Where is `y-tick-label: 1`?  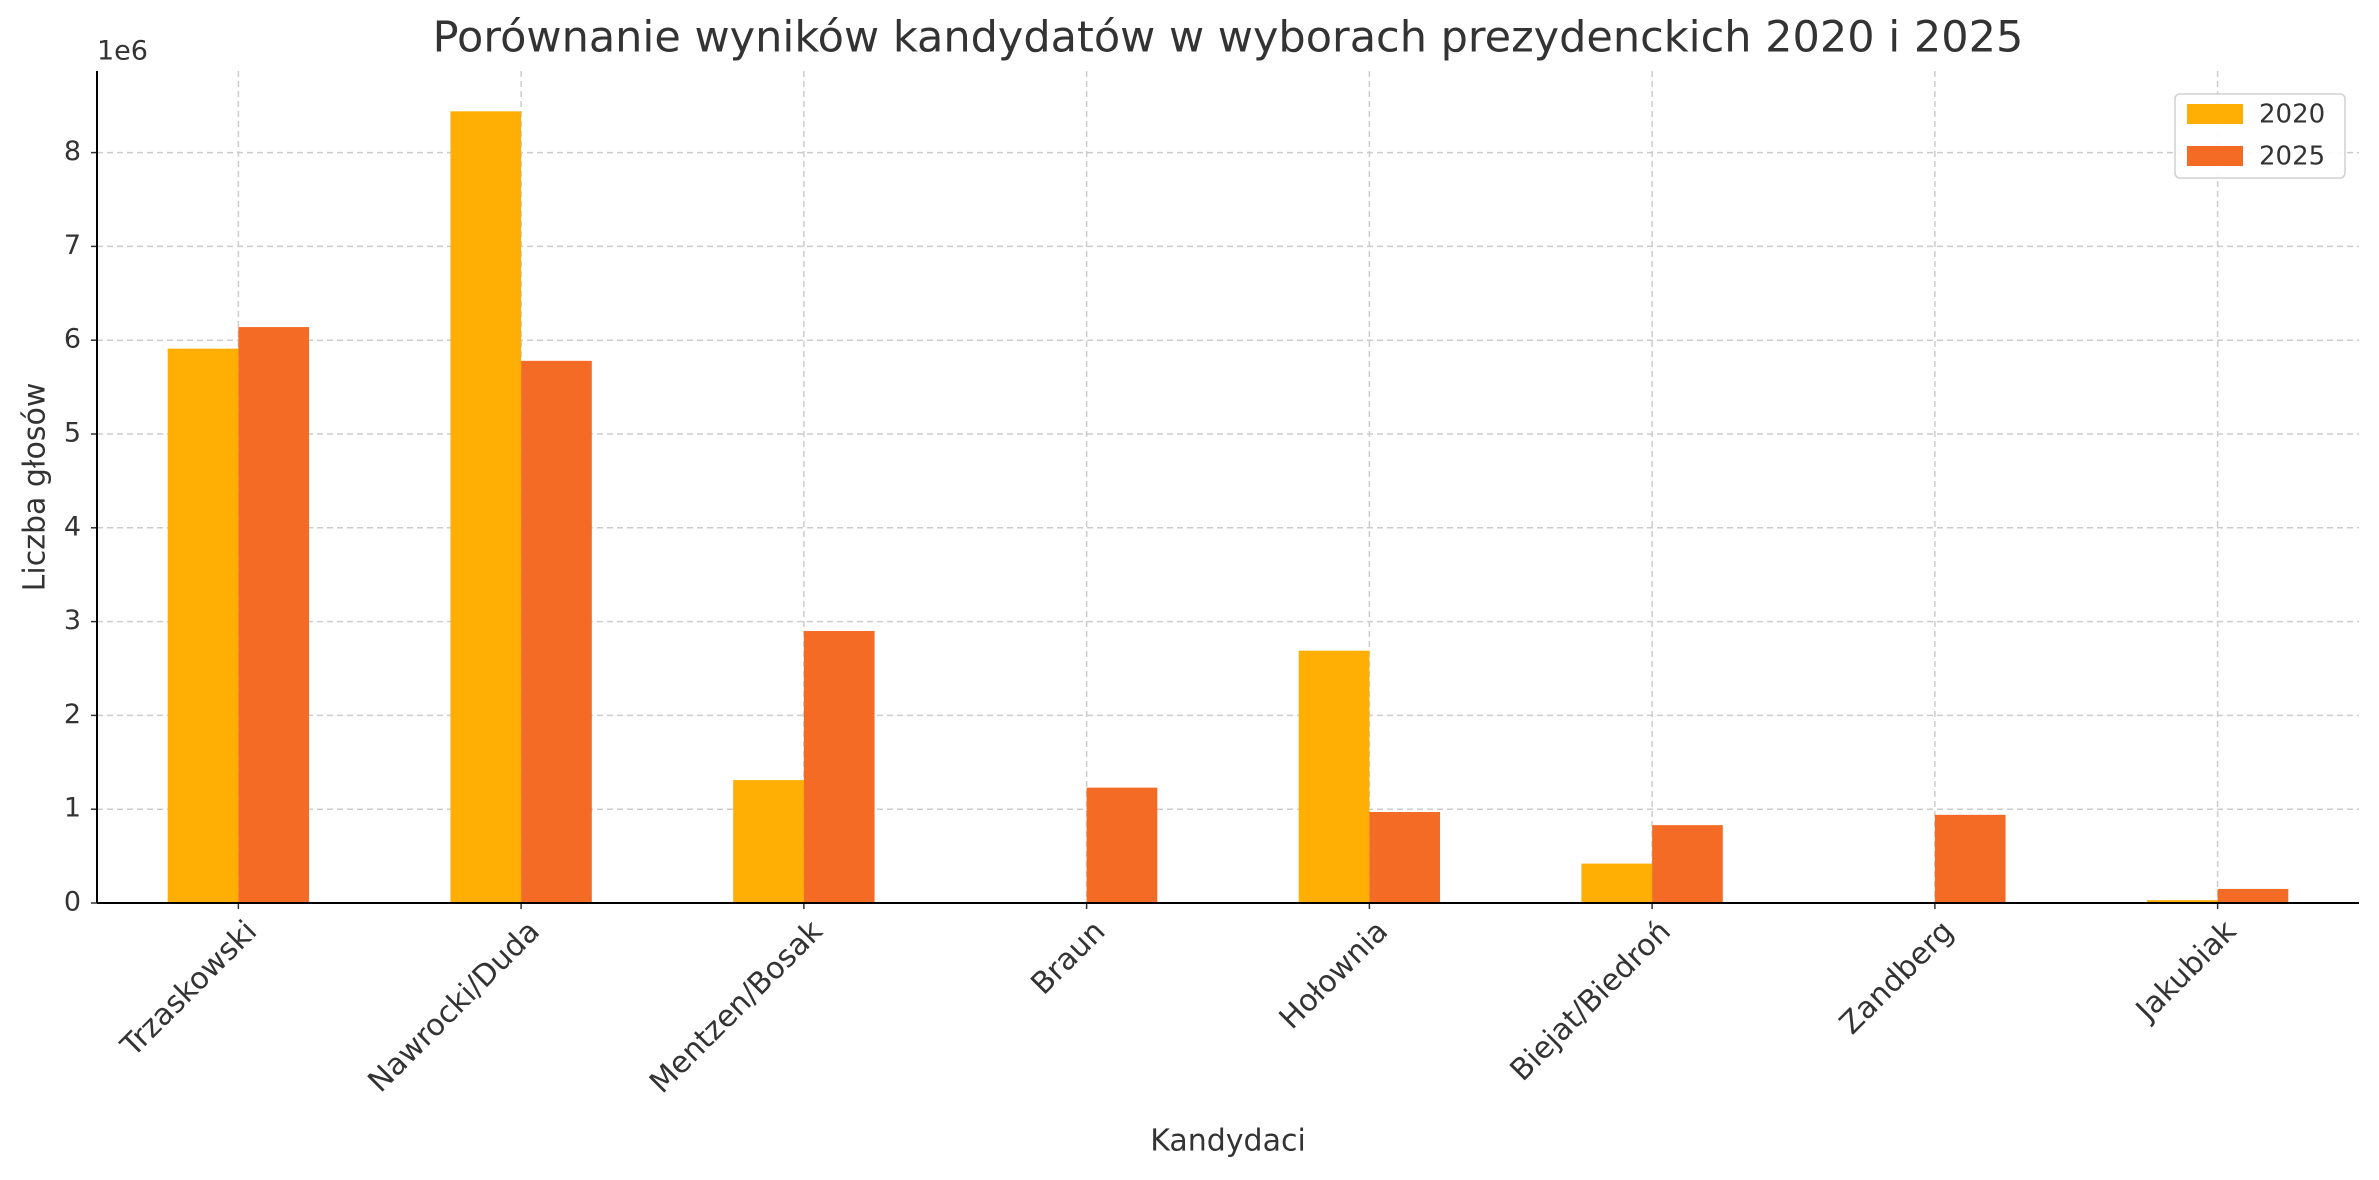
y-tick-label: 1 is located at coordinates (72, 808).